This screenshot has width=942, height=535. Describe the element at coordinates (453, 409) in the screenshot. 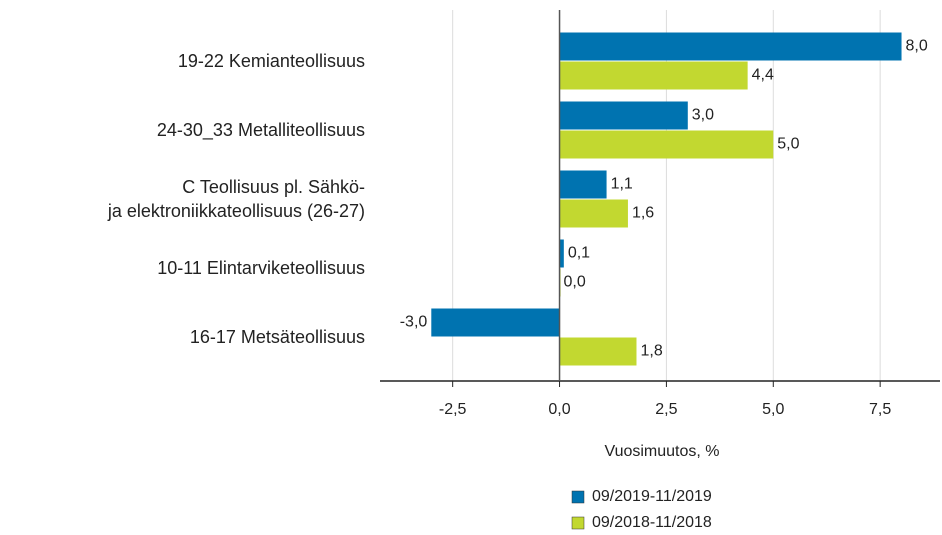

I see `x-tick-label: -2,5` at that location.